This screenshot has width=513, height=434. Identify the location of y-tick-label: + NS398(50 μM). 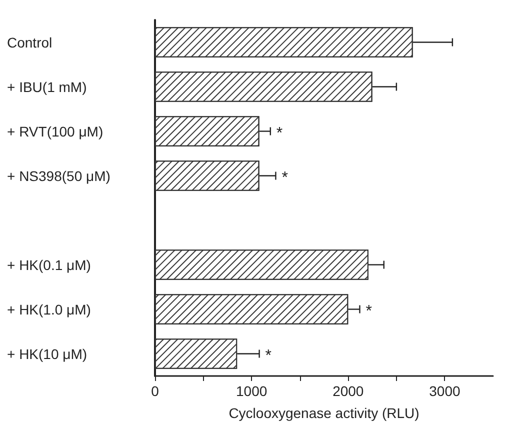
(58, 176).